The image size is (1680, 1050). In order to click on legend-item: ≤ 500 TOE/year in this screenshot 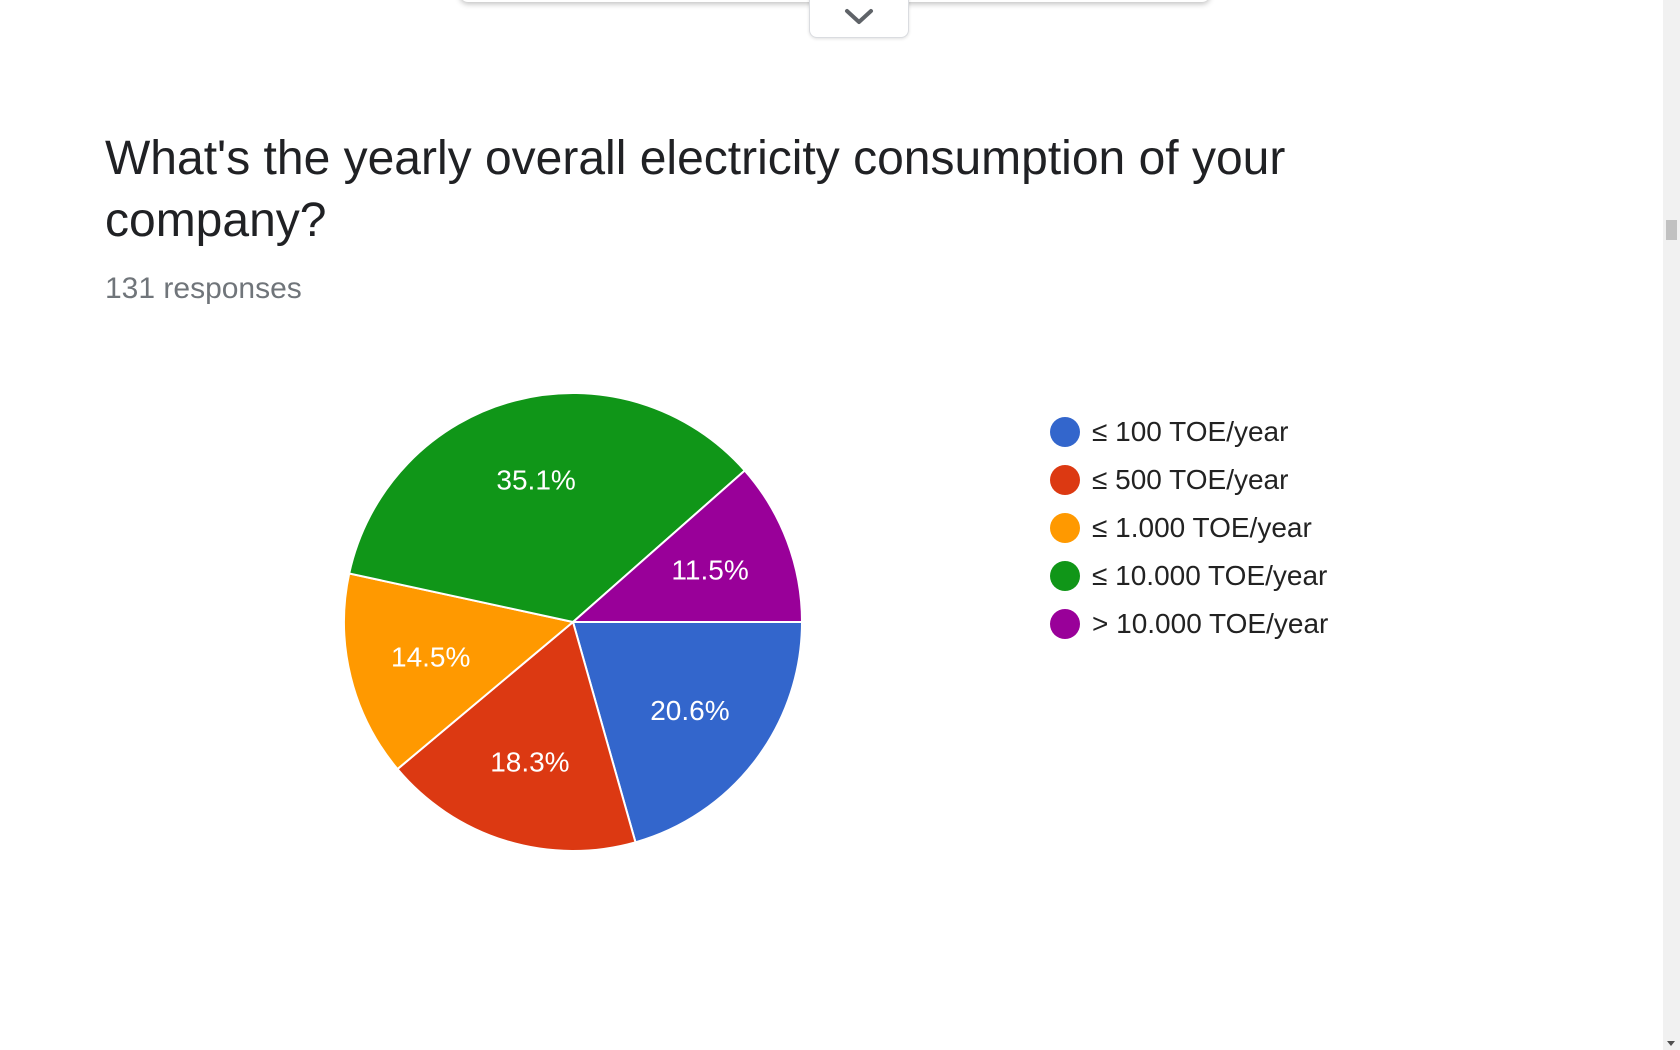, I will do `click(1189, 480)`.